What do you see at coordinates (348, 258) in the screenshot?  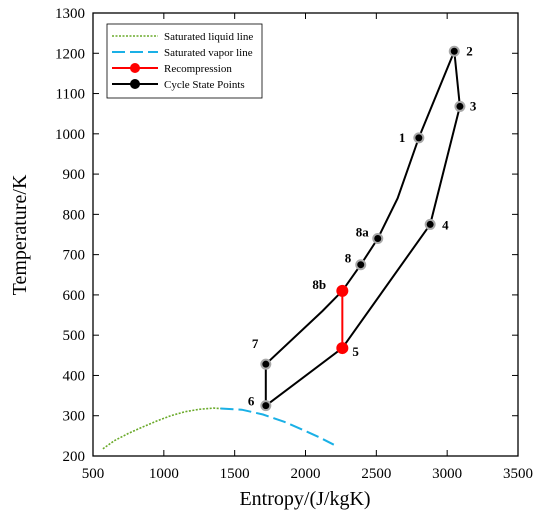 I see `state-point-label-8: 8` at bounding box center [348, 258].